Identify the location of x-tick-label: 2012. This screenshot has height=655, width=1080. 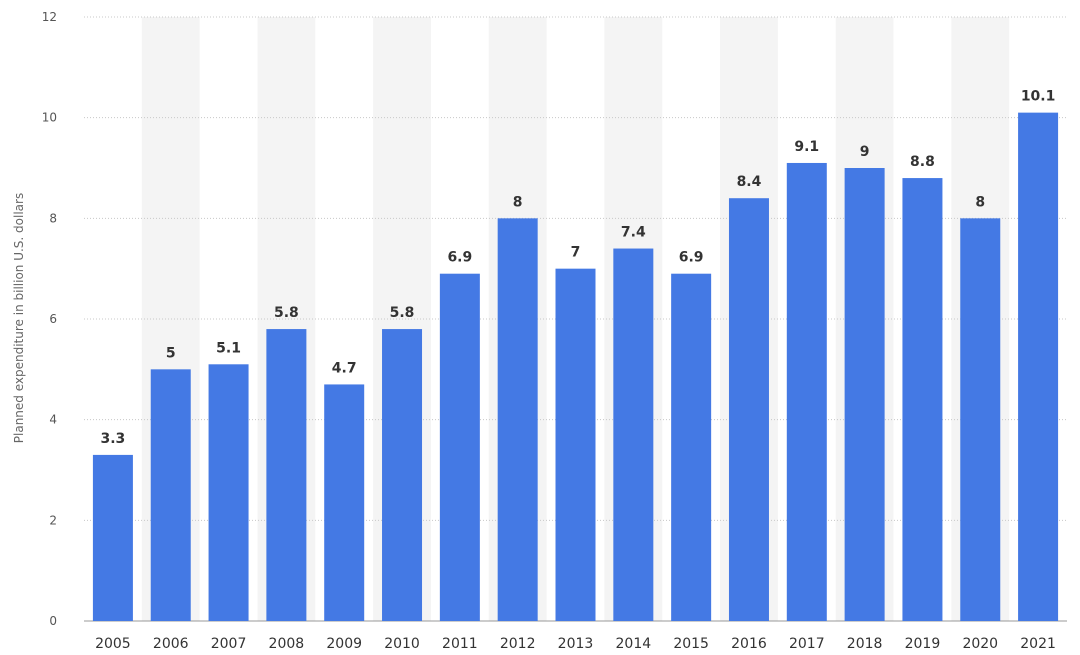
(518, 644).